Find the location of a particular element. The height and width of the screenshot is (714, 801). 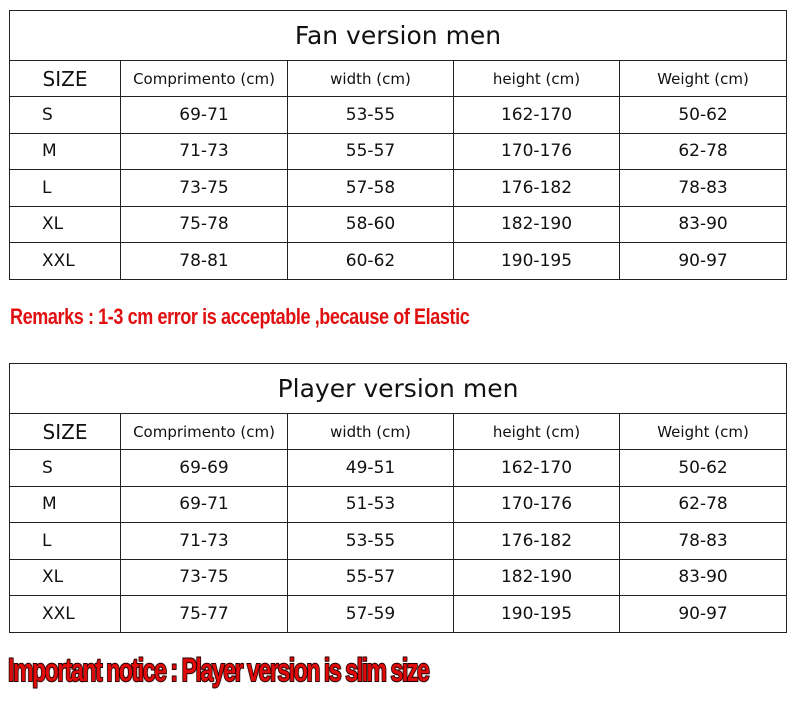

value-cell: 57-58 is located at coordinates (370, 188).